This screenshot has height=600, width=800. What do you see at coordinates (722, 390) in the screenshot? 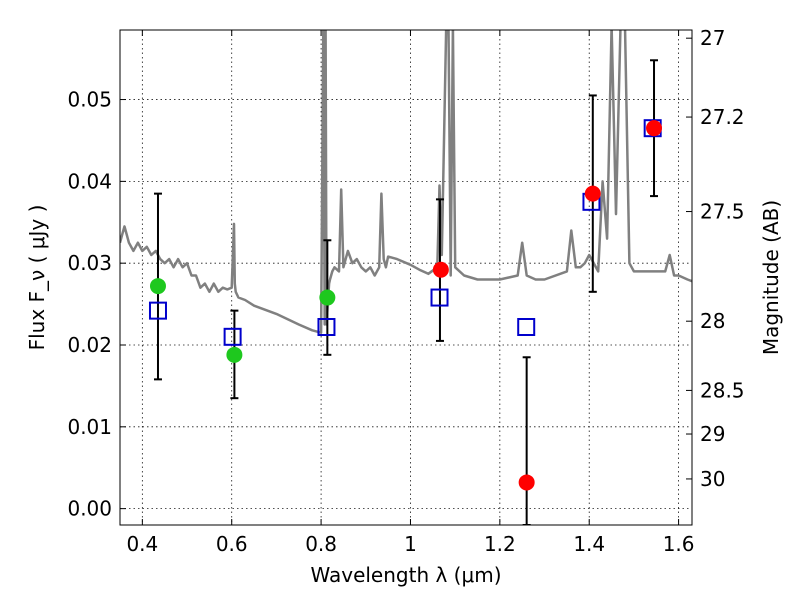
I see `y2-tick-label: 28.5` at bounding box center [722, 390].